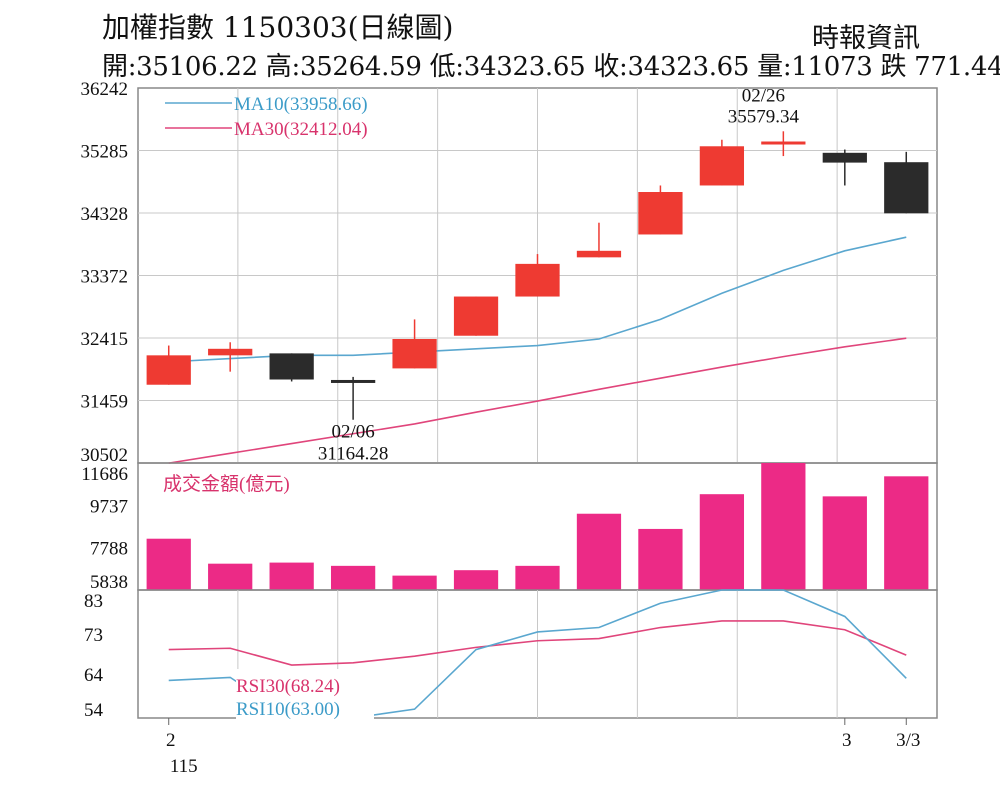 The image size is (1000, 801). Describe the element at coordinates (353, 454) in the screenshot. I see `low-value-label: 31164.28` at that location.